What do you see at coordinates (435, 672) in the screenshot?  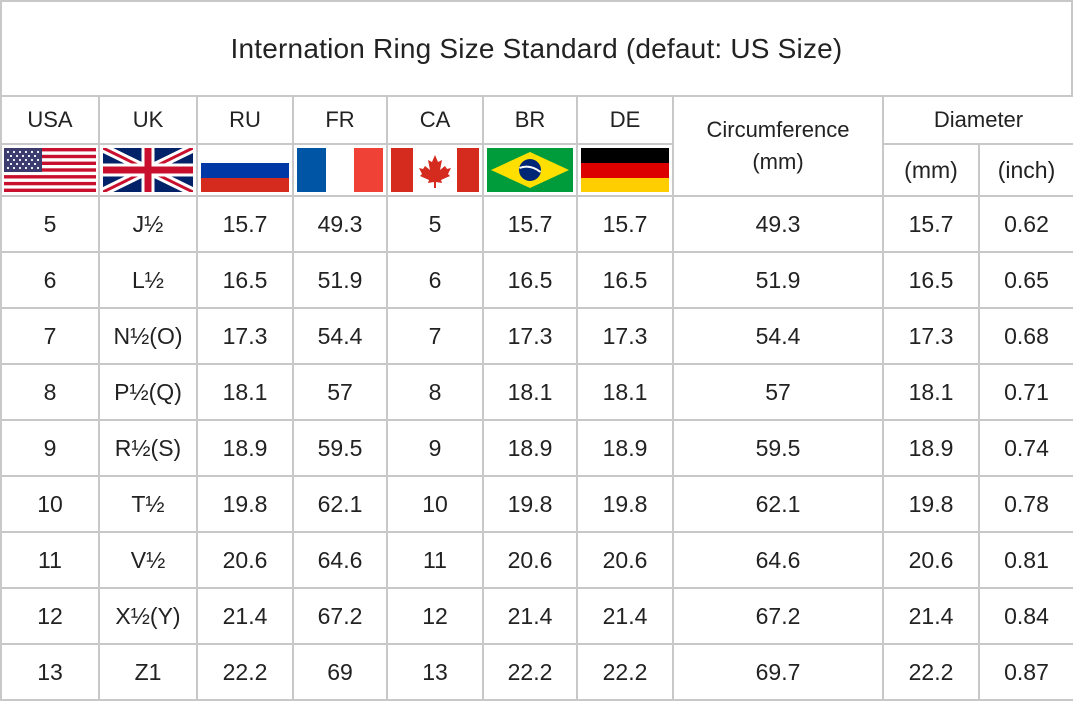 I see `cell-ca: 13` at bounding box center [435, 672].